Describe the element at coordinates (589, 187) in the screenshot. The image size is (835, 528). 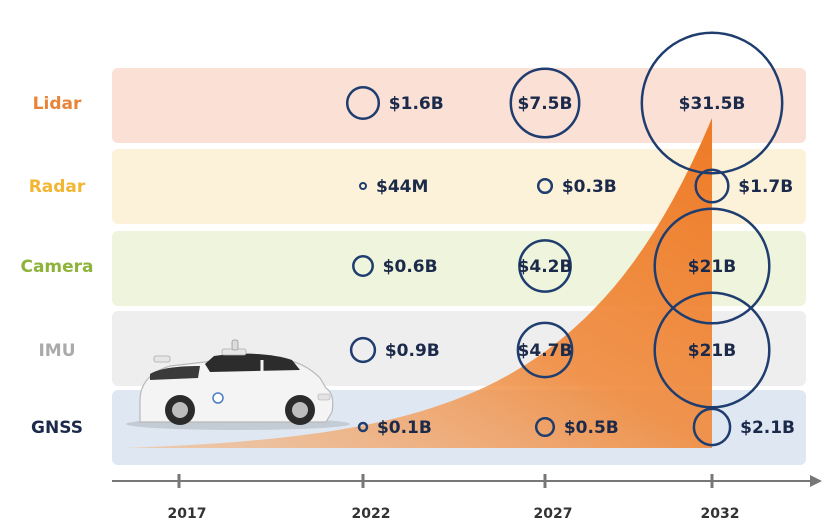
I see `value-label-radar-2027: $0.3B` at that location.